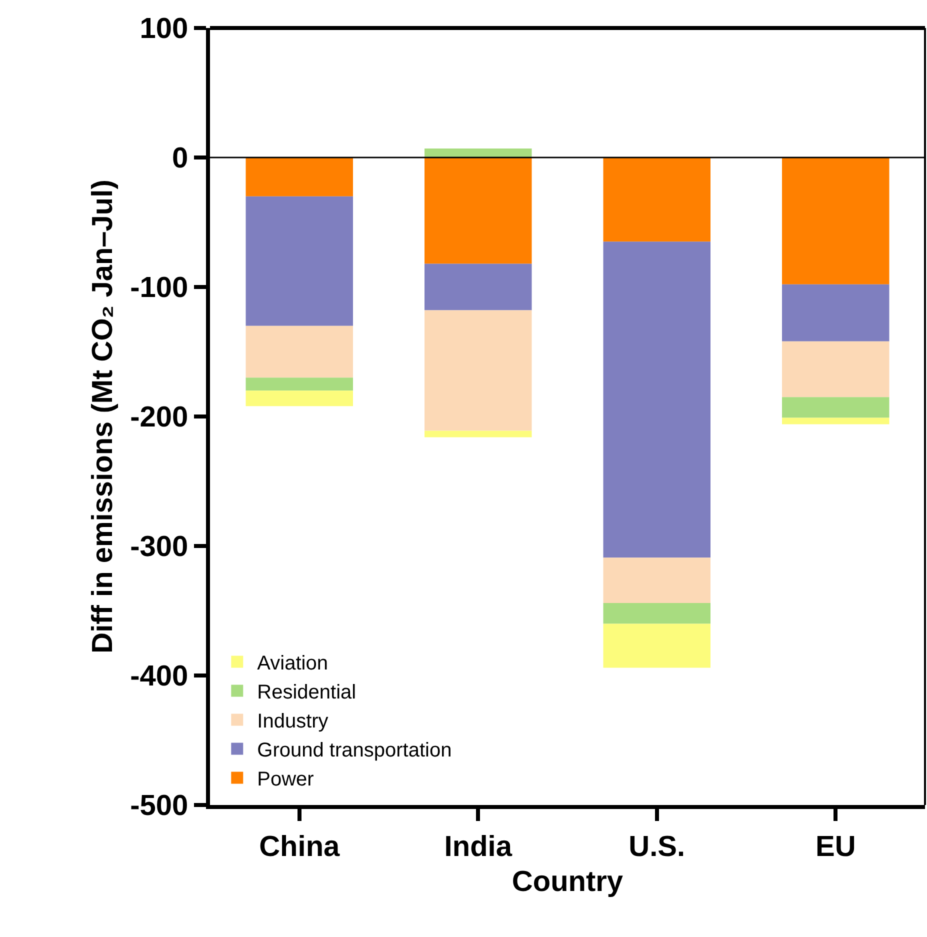 Image resolution: width=927 pixels, height=937 pixels. Describe the element at coordinates (568, 882) in the screenshot. I see `x-axis-title: Country` at that location.